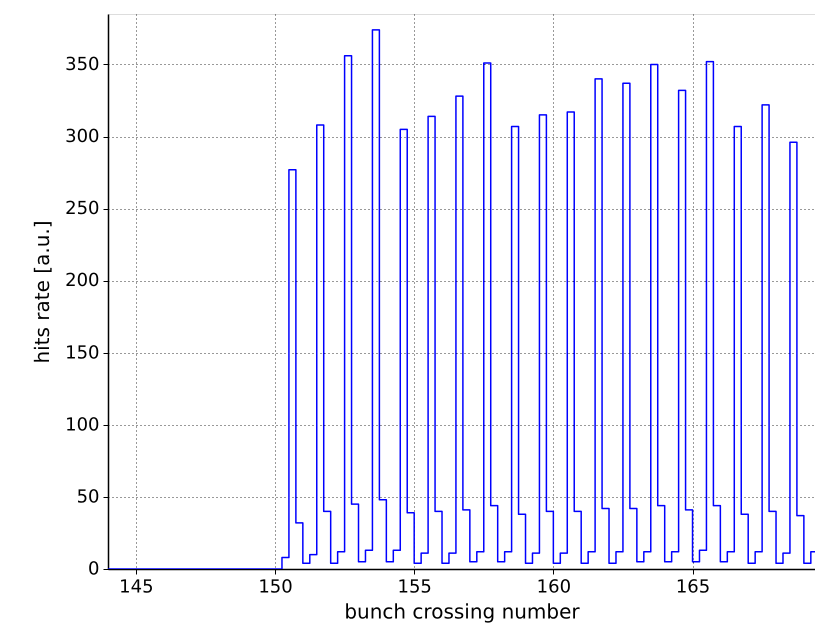  Describe the element at coordinates (82, 281) in the screenshot. I see `y-tick-label: 200` at that location.